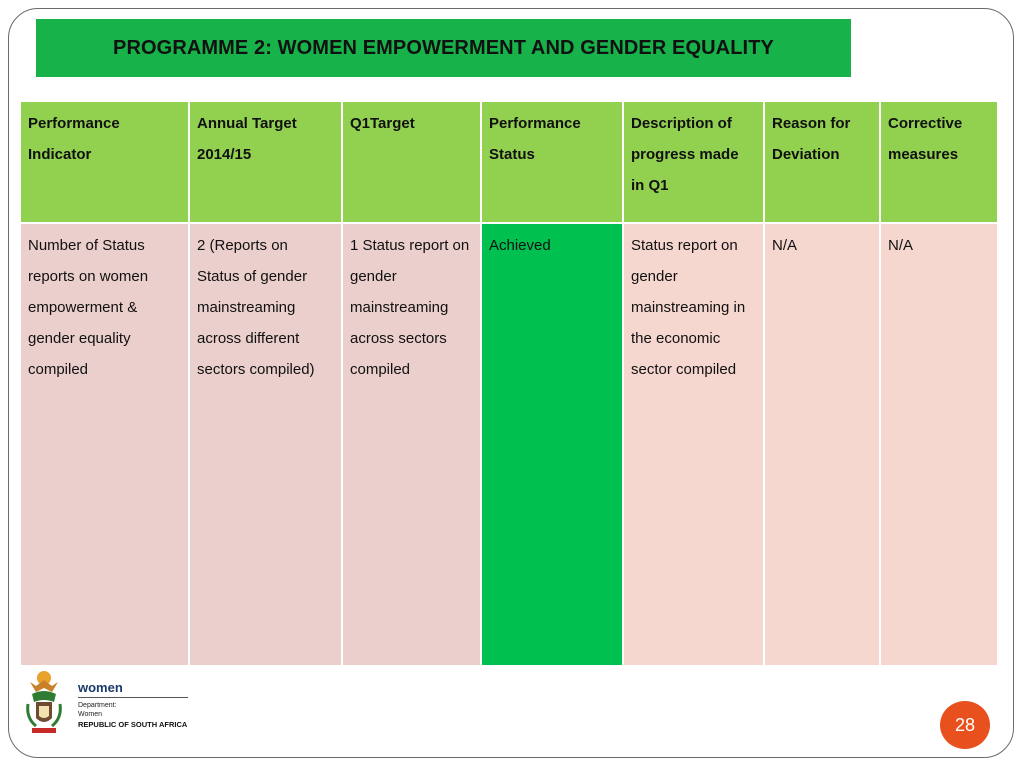  Describe the element at coordinates (822, 444) in the screenshot. I see `cell-reason-for-deviation: N/A` at that location.